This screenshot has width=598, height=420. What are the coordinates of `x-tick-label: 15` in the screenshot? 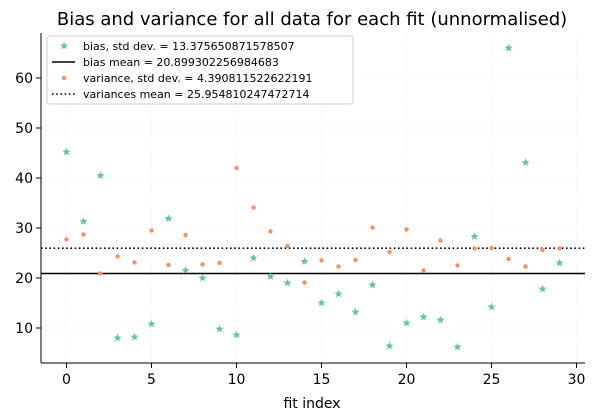 It's located at (322, 380).